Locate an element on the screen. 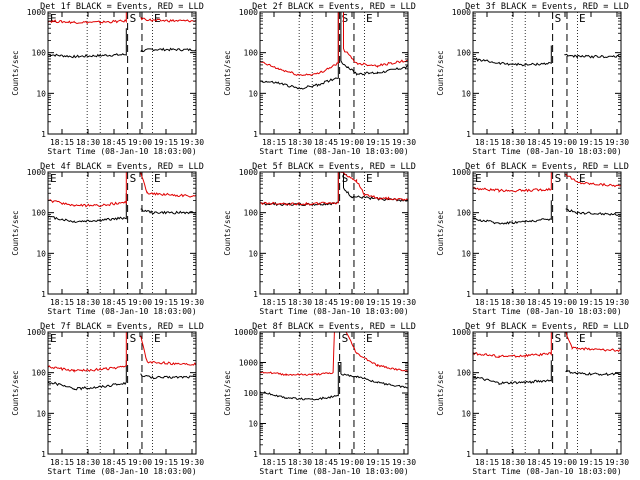 This screenshot has height=480, width=640. y-tick-label: 10000 is located at coordinates (246, 332).